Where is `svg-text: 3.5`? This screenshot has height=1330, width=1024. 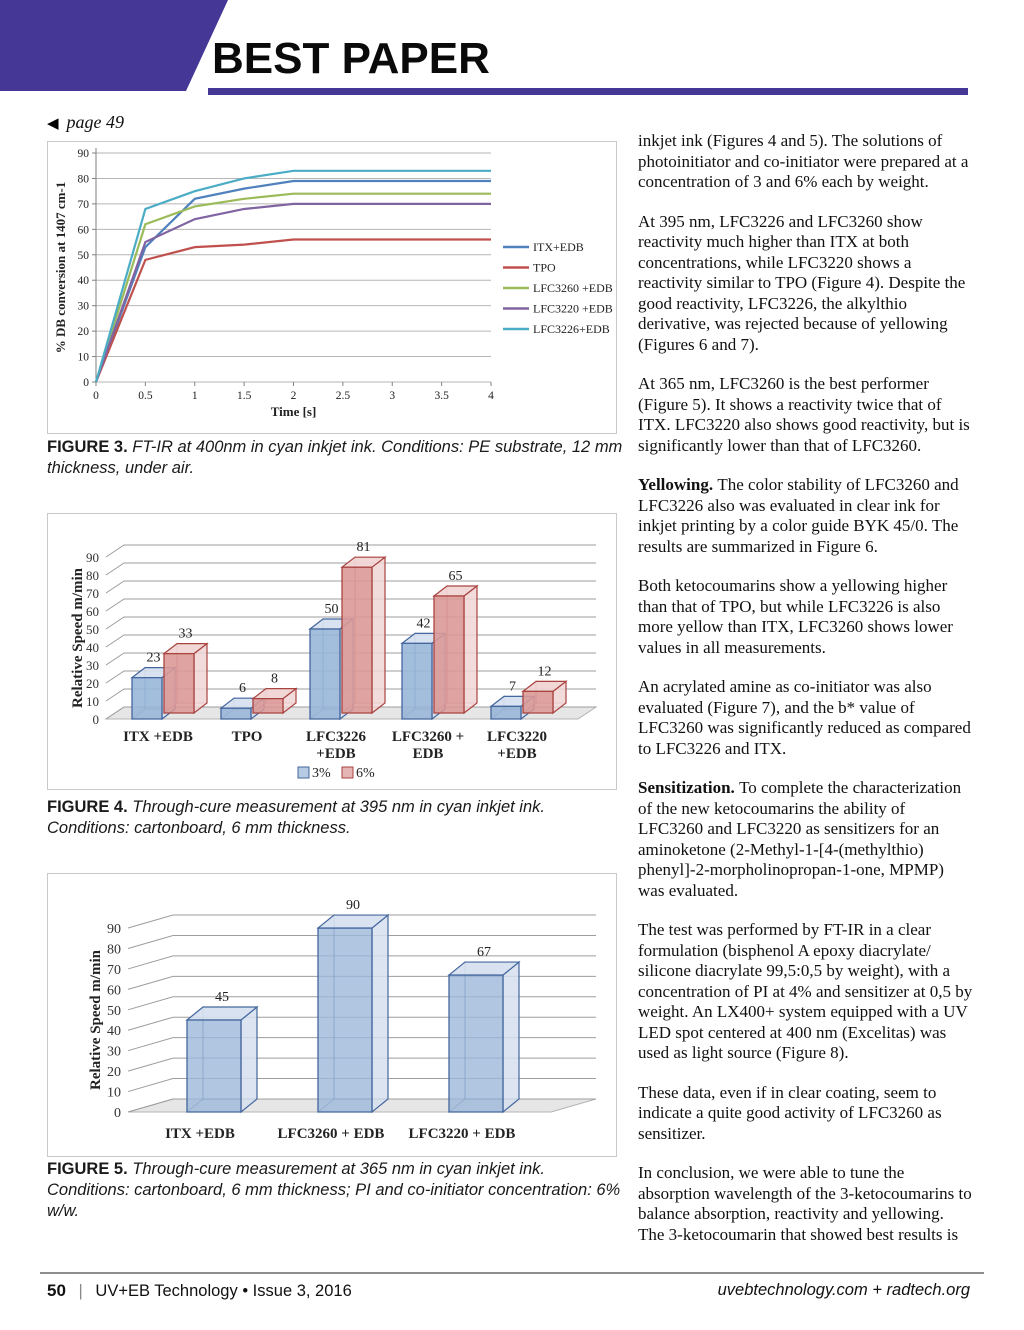
svg-text: 3.5 is located at coordinates (441, 396).